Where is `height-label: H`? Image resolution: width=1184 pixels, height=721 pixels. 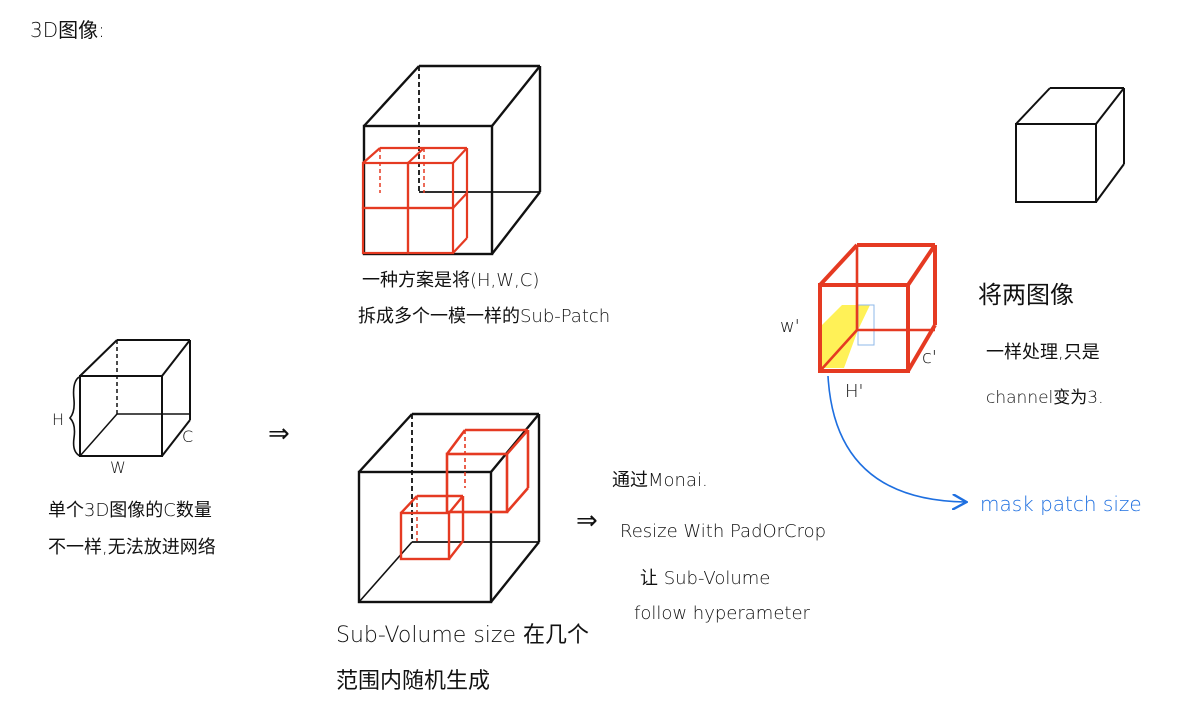
height-label: H is located at coordinates (58, 419).